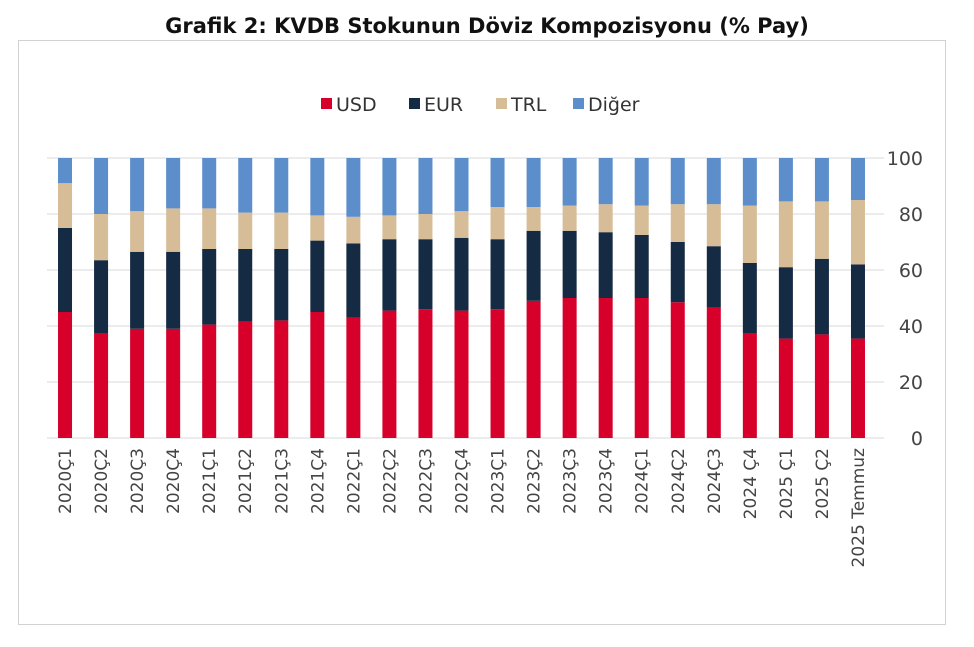 This screenshot has width=974, height=647. I want to click on bar-diğer-7, so click(317, 187).